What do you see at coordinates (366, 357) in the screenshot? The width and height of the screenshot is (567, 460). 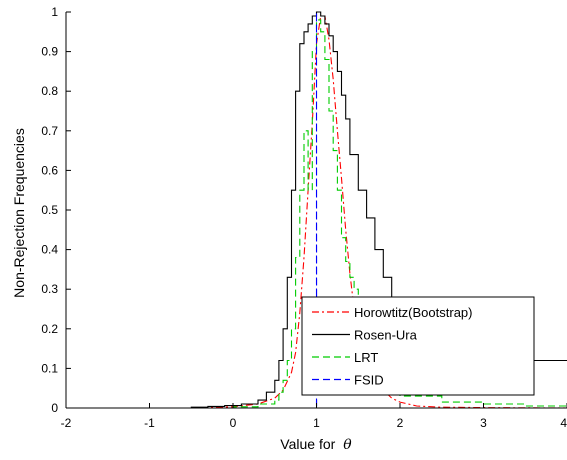 I see `legend-label: LRT` at bounding box center [366, 357].